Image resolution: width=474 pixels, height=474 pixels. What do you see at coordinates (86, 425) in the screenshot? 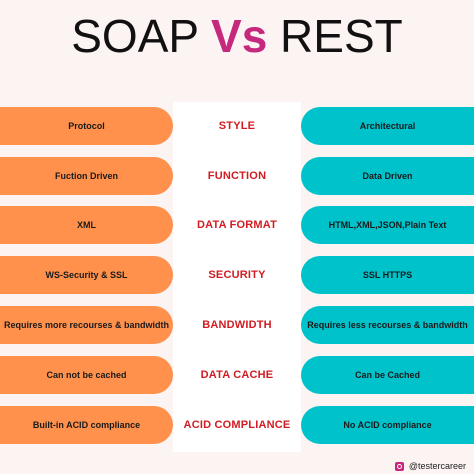
I see `soap-value: Built-in ACID compliance` at bounding box center [86, 425].